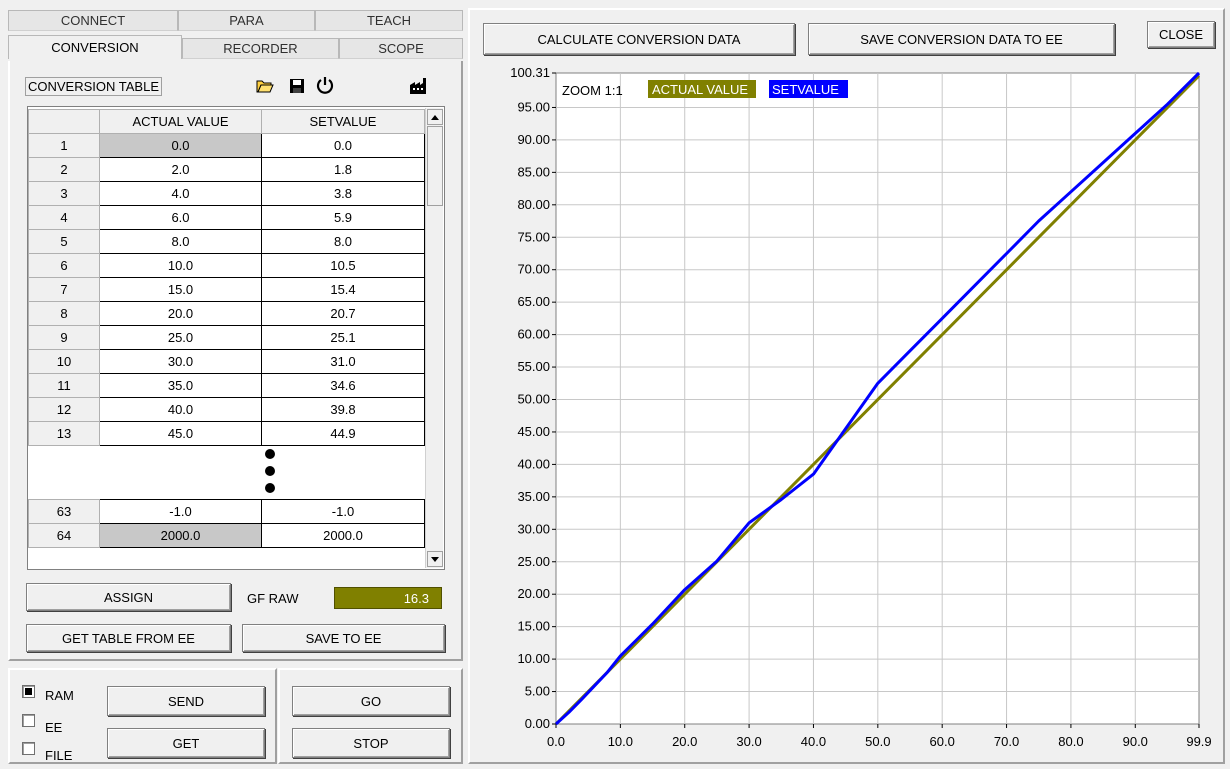  I want to click on table-row: 7 15.0 15.4, so click(226, 289).